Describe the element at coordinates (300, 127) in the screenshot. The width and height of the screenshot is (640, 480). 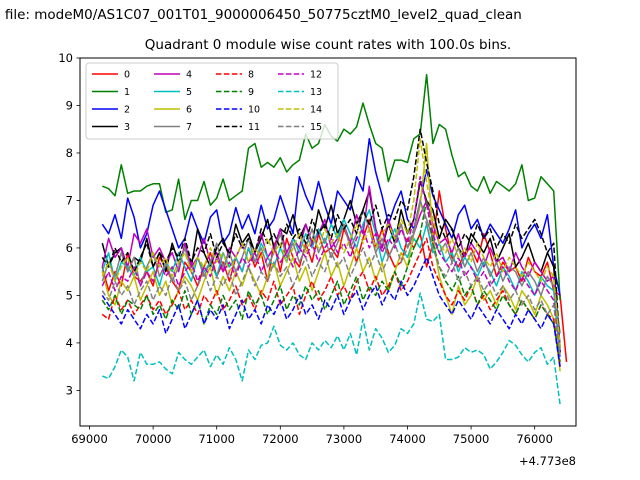
I see `legend-entry-15: 15` at that location.